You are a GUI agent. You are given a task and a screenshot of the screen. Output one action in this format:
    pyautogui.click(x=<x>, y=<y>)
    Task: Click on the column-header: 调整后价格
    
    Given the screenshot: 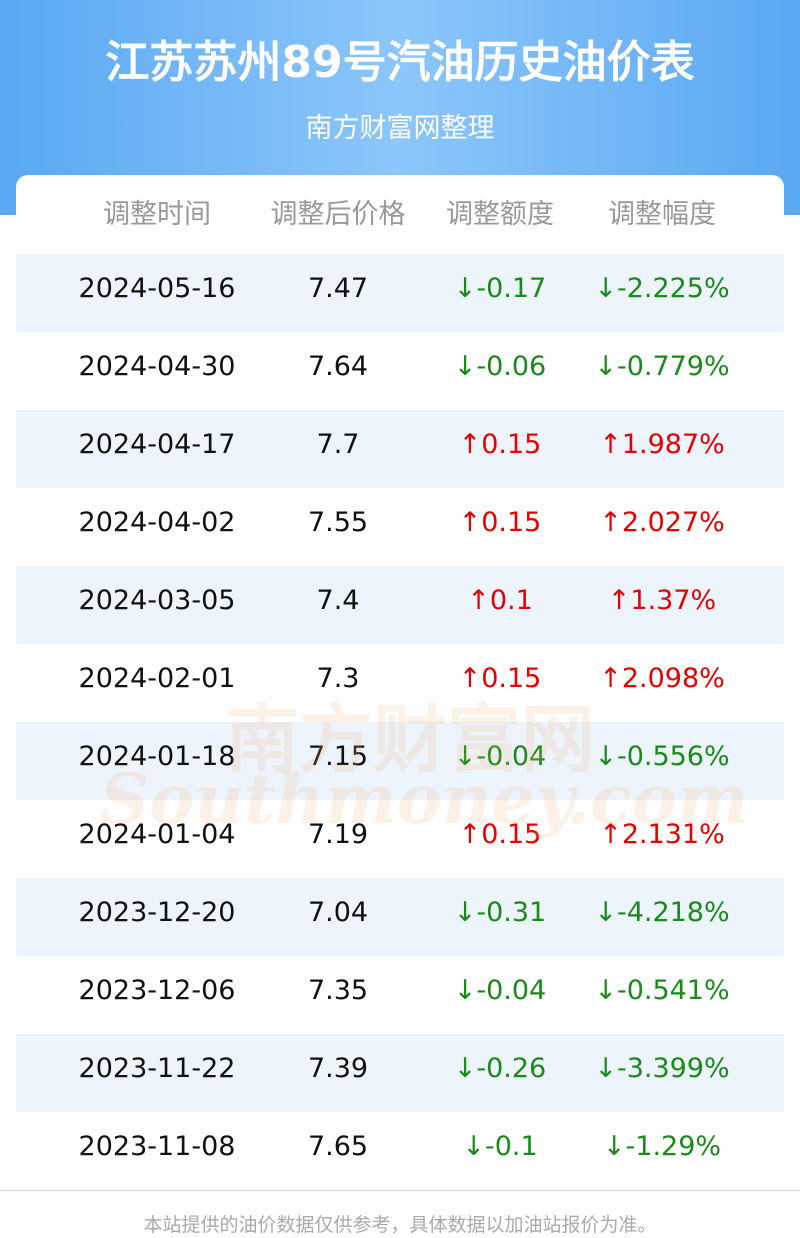 What is the action you would take?
    pyautogui.click(x=338, y=214)
    